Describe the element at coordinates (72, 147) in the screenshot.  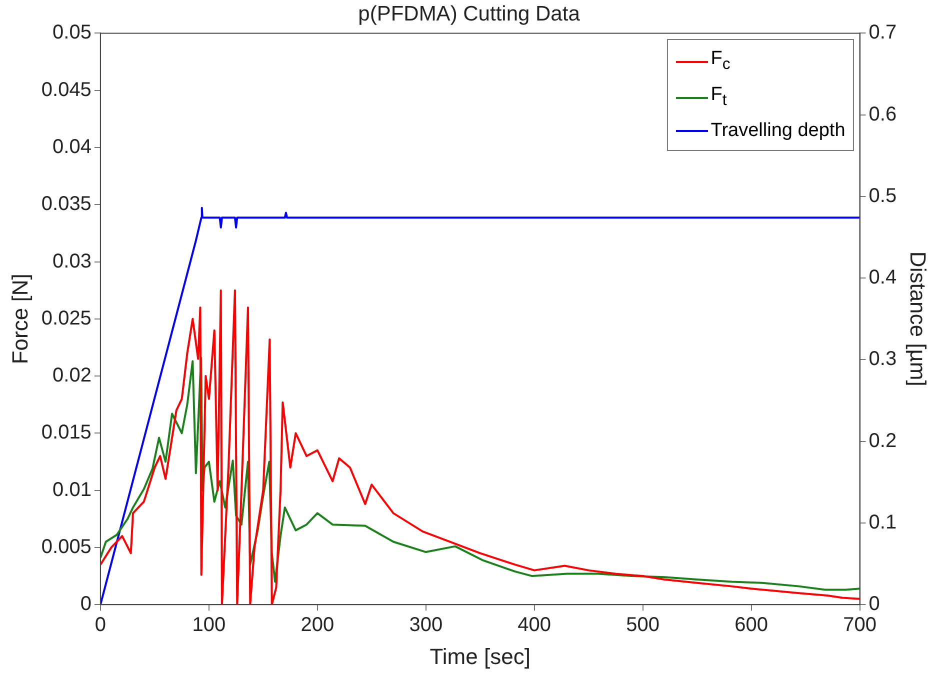
I see `y-tick-label: 0.04` at that location.